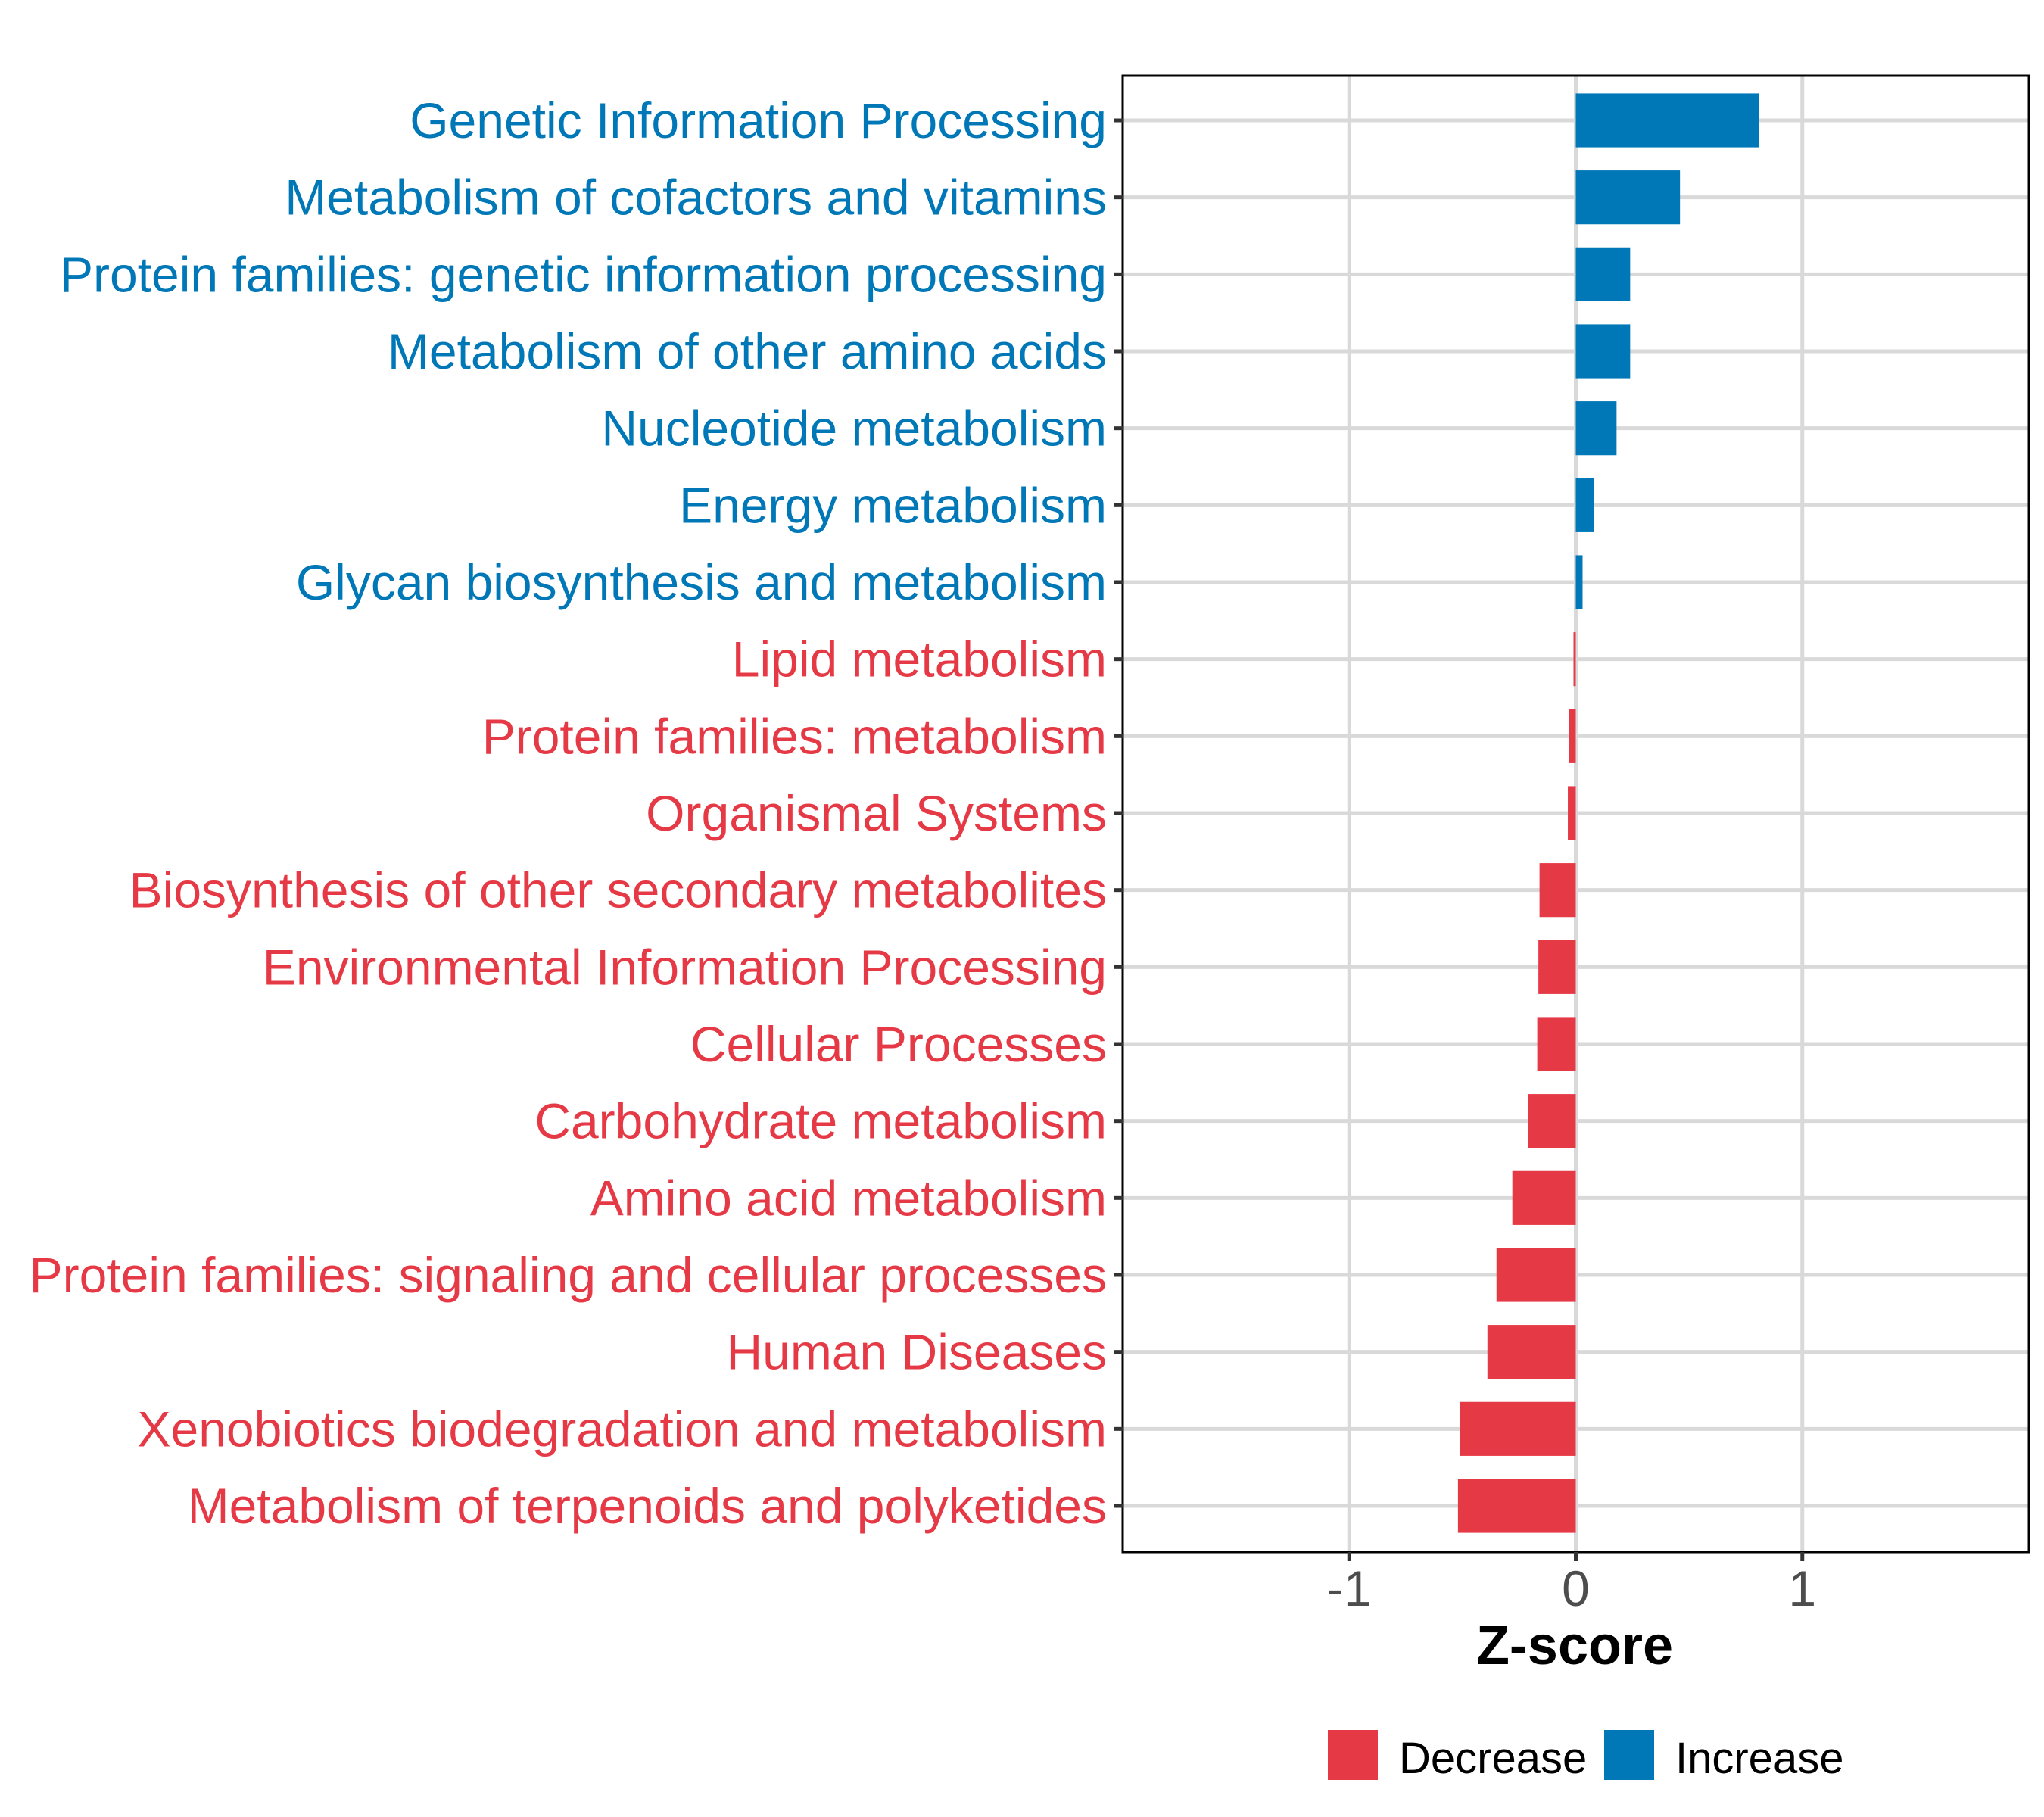 This screenshot has width=2044, height=1817. What do you see at coordinates (1353, 1755) in the screenshot?
I see `legend-swatch-decrease` at bounding box center [1353, 1755].